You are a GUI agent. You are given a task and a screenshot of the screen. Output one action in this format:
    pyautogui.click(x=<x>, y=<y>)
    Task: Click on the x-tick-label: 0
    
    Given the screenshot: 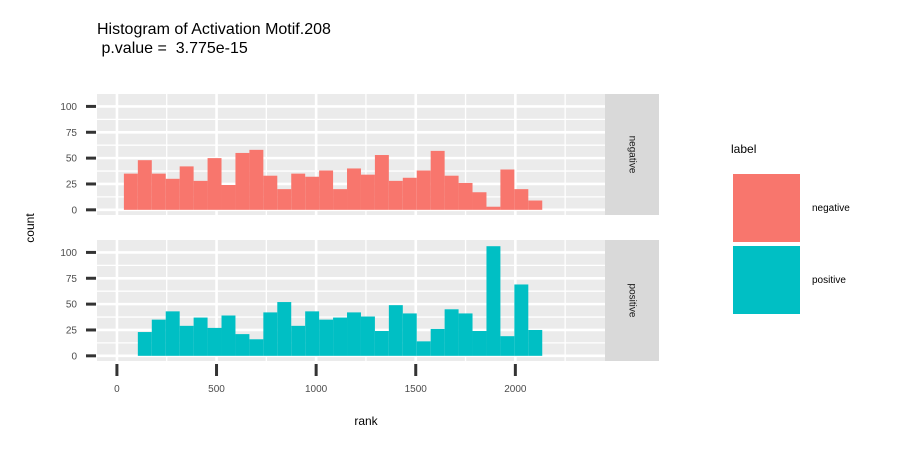 What is the action you would take?
    pyautogui.click(x=117, y=389)
    